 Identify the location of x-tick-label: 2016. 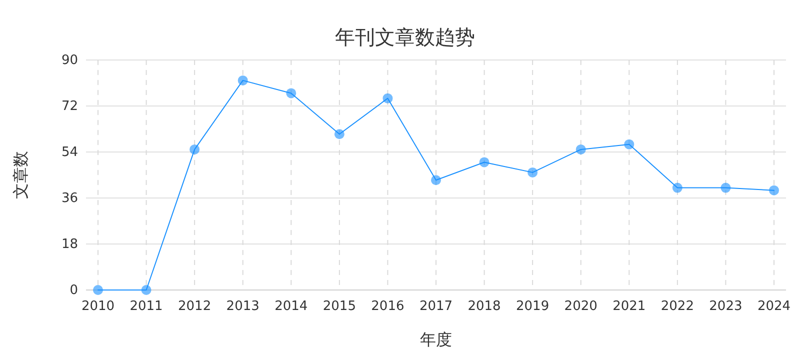
(387, 306).